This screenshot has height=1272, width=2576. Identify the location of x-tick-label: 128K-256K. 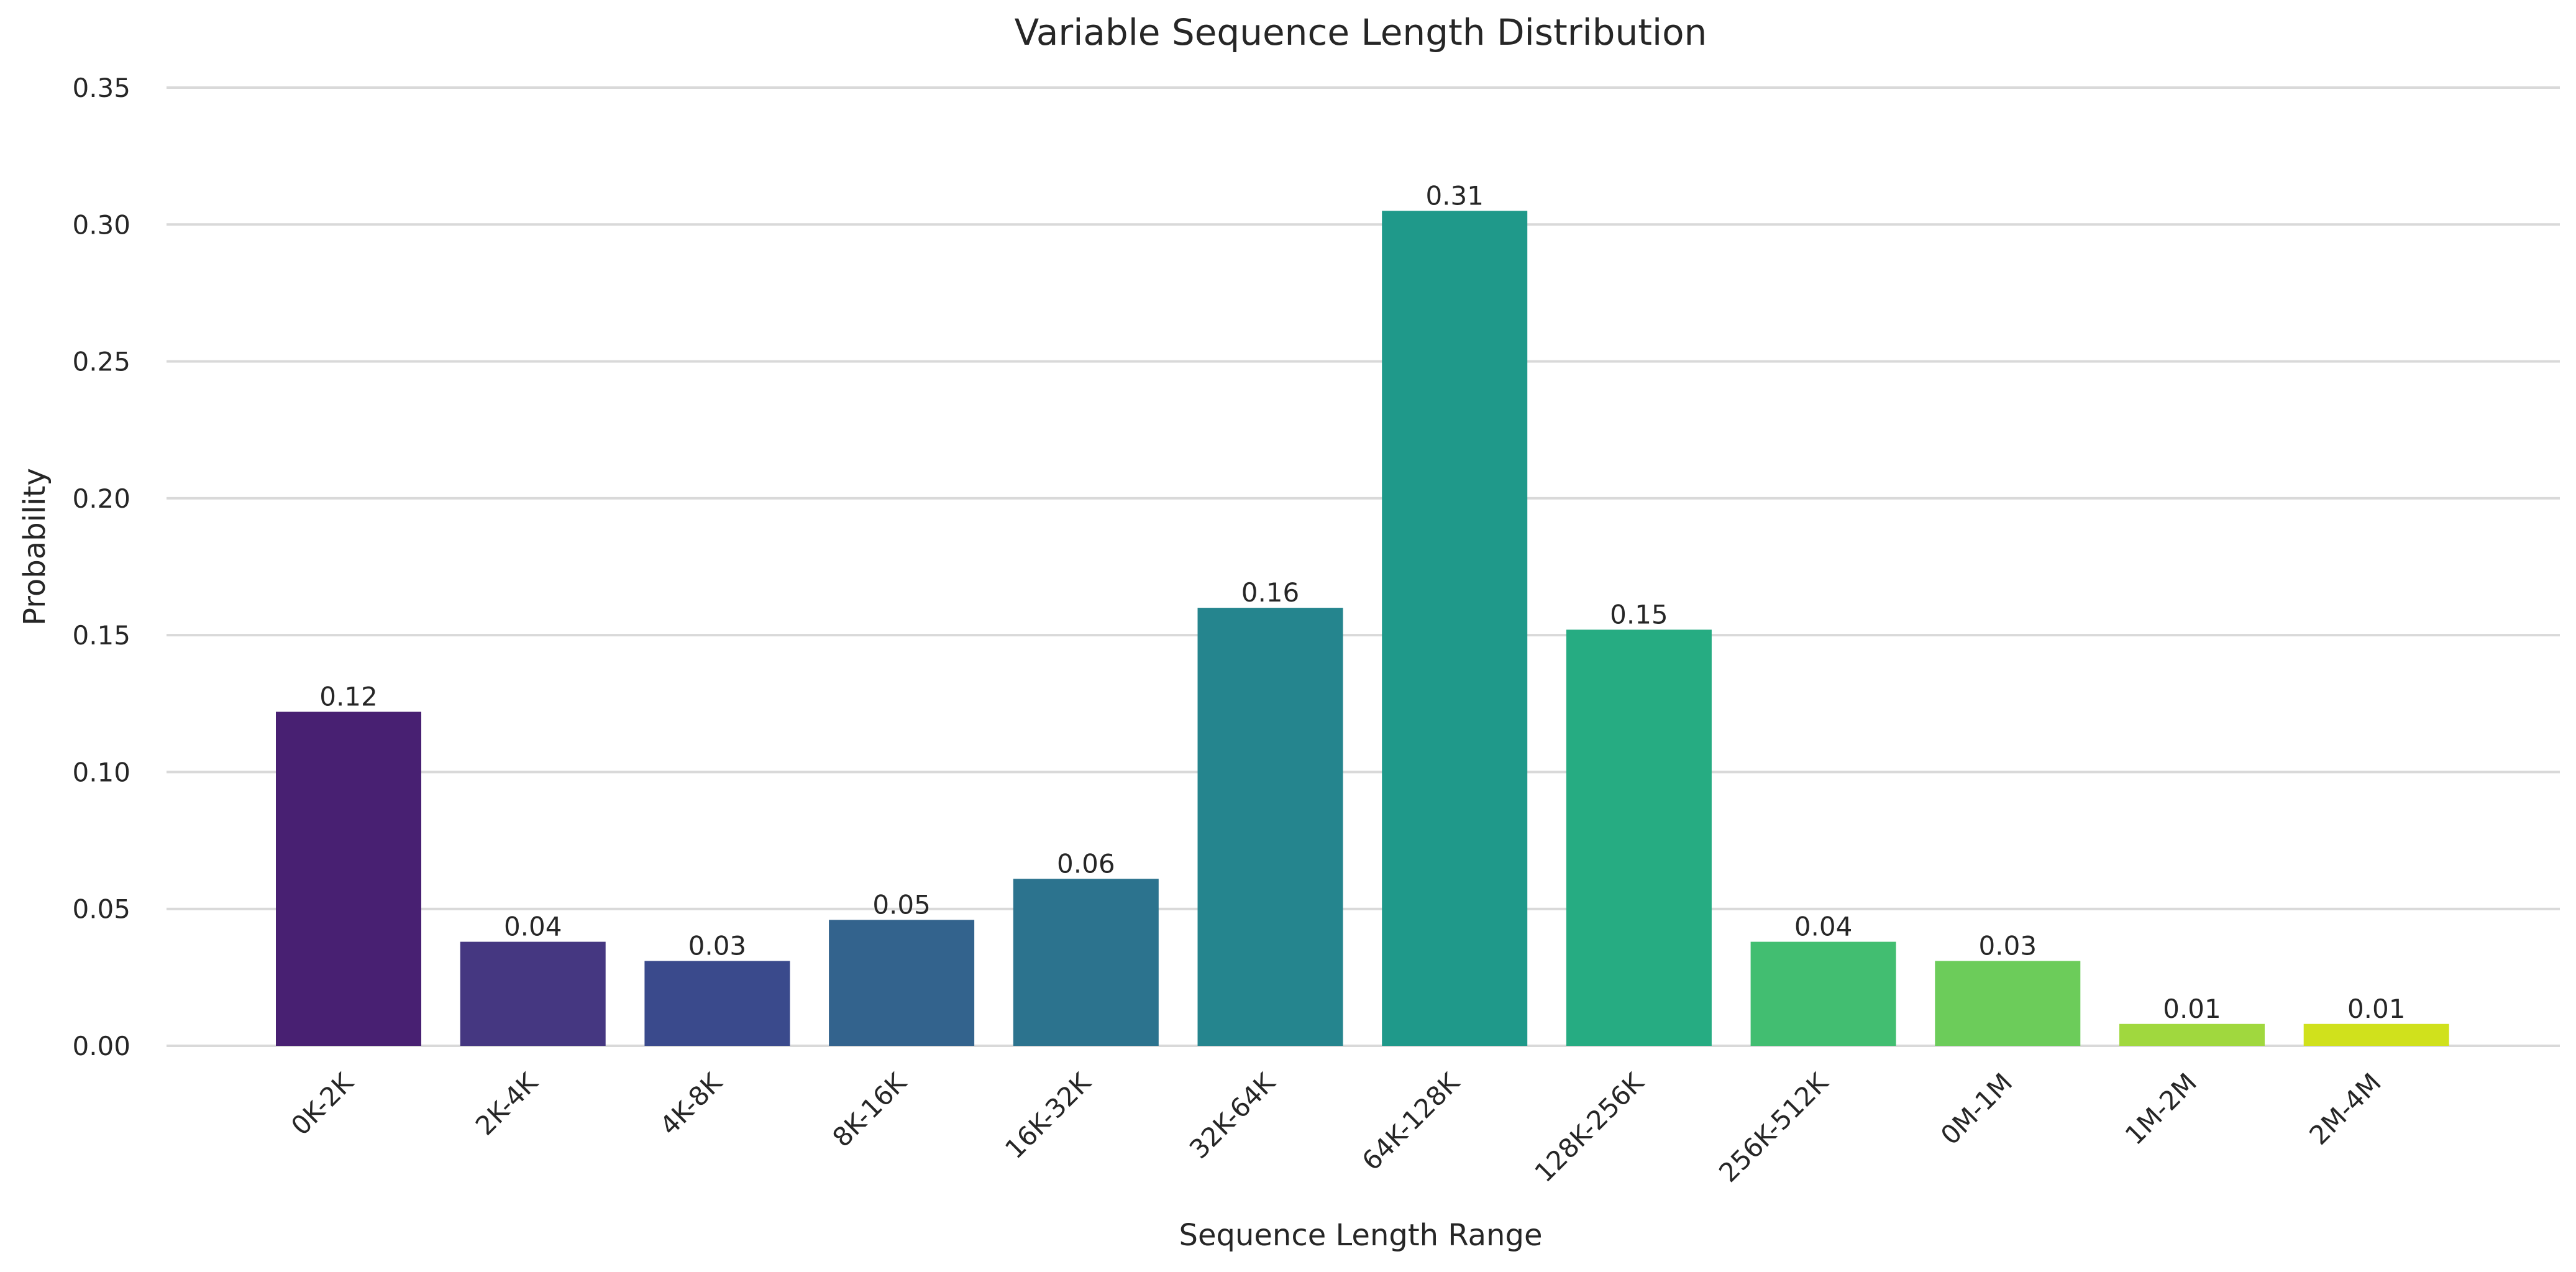
(1589, 1127).